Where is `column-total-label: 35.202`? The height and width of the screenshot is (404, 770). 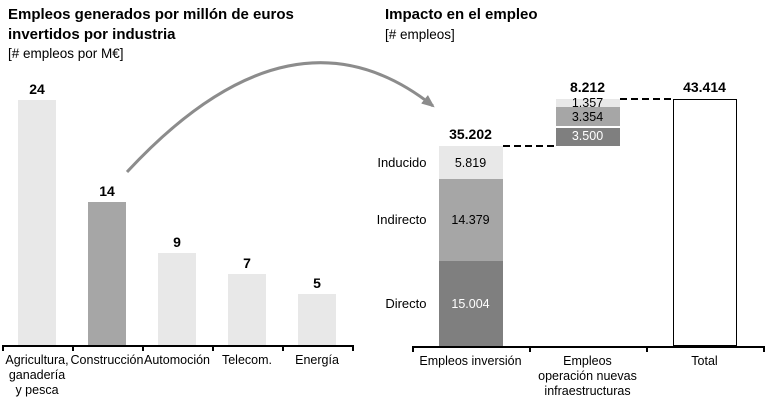 column-total-label: 35.202 is located at coordinates (470, 134).